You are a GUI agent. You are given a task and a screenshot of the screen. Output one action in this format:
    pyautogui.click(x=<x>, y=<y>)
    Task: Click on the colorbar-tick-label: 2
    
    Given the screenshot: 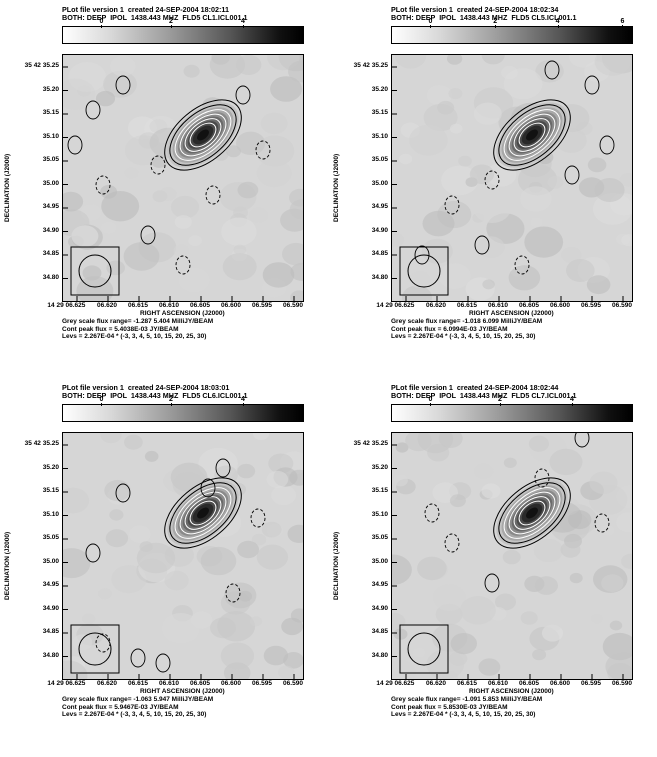 What is the action you would take?
    pyautogui.click(x=500, y=399)
    